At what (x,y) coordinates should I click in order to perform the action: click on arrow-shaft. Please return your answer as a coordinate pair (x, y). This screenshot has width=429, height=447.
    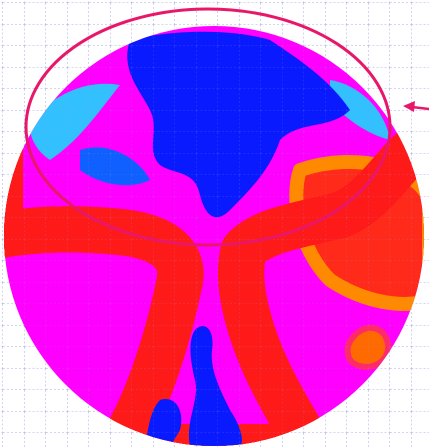
    Looking at the image, I should click on (420, 108).